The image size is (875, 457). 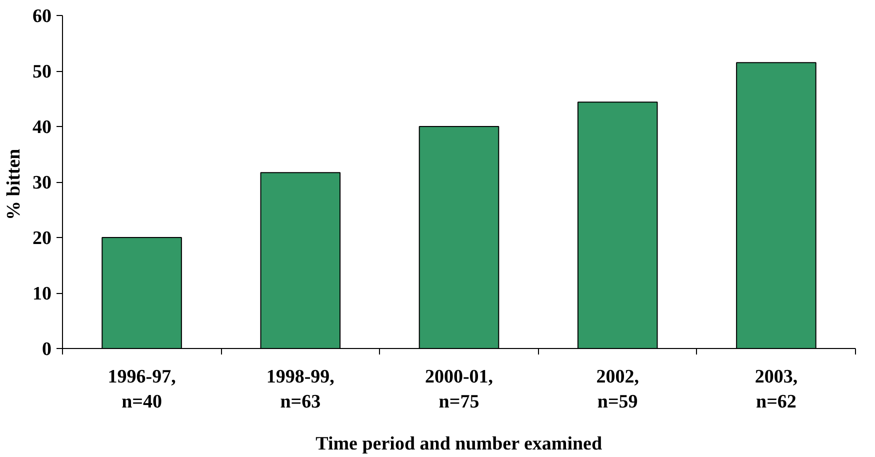 What do you see at coordinates (300, 389) in the screenshot?
I see `x-tick-label: 1998-99, n=63` at bounding box center [300, 389].